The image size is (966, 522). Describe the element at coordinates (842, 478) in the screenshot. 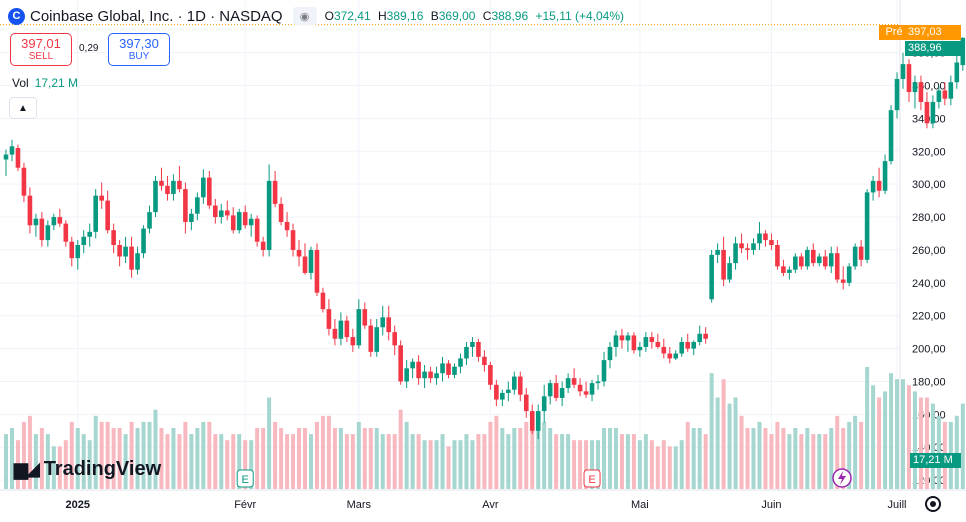

I see `lightning-event-icon` at that location.